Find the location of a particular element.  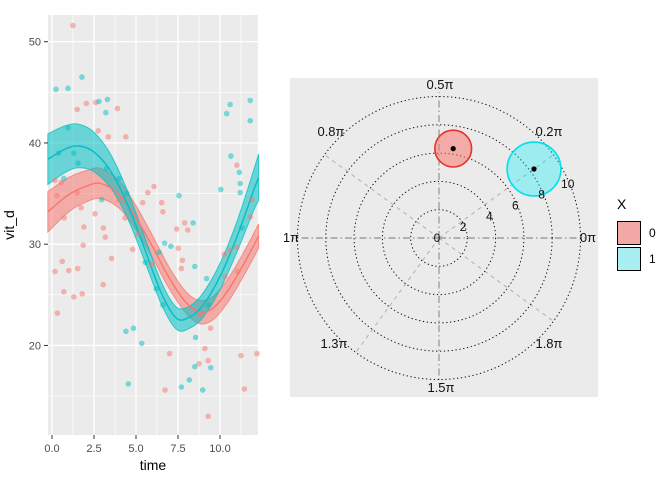

x-tick-label: 10.0 is located at coordinates (219, 449).